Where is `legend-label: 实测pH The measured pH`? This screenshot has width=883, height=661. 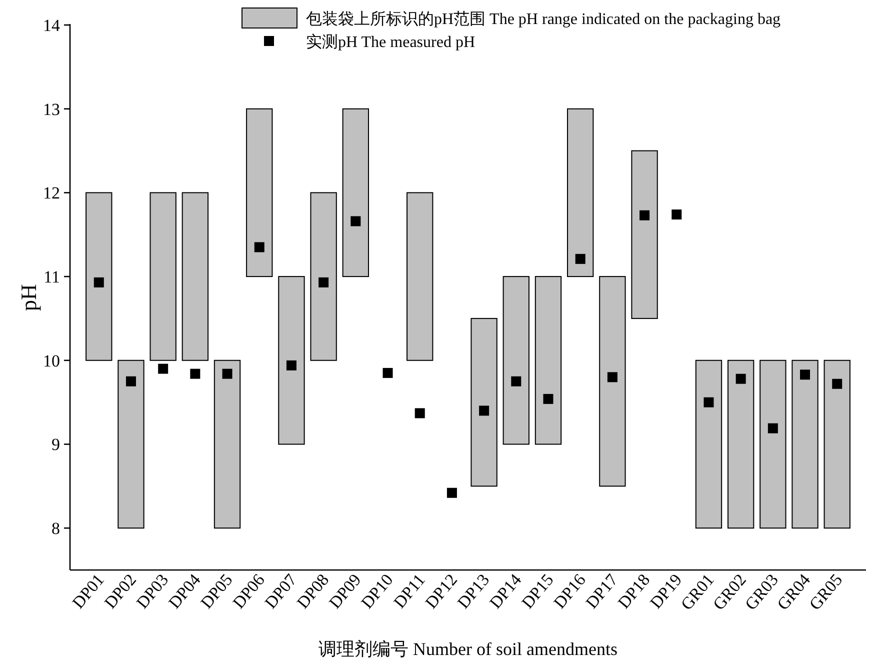
legend-label: 实测pH The measured pH is located at coordinates (391, 42).